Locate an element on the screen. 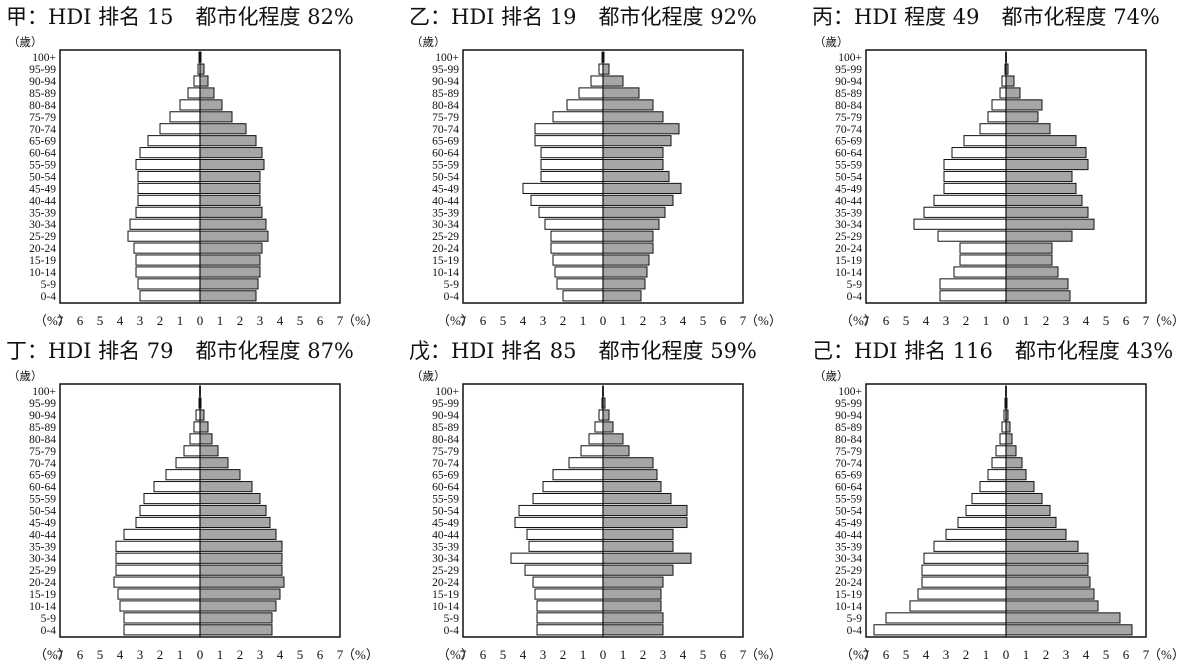 Image resolution: width=1204 pixels, height=668 pixels. age-tick-label: 0-4 is located at coordinates (855, 631).